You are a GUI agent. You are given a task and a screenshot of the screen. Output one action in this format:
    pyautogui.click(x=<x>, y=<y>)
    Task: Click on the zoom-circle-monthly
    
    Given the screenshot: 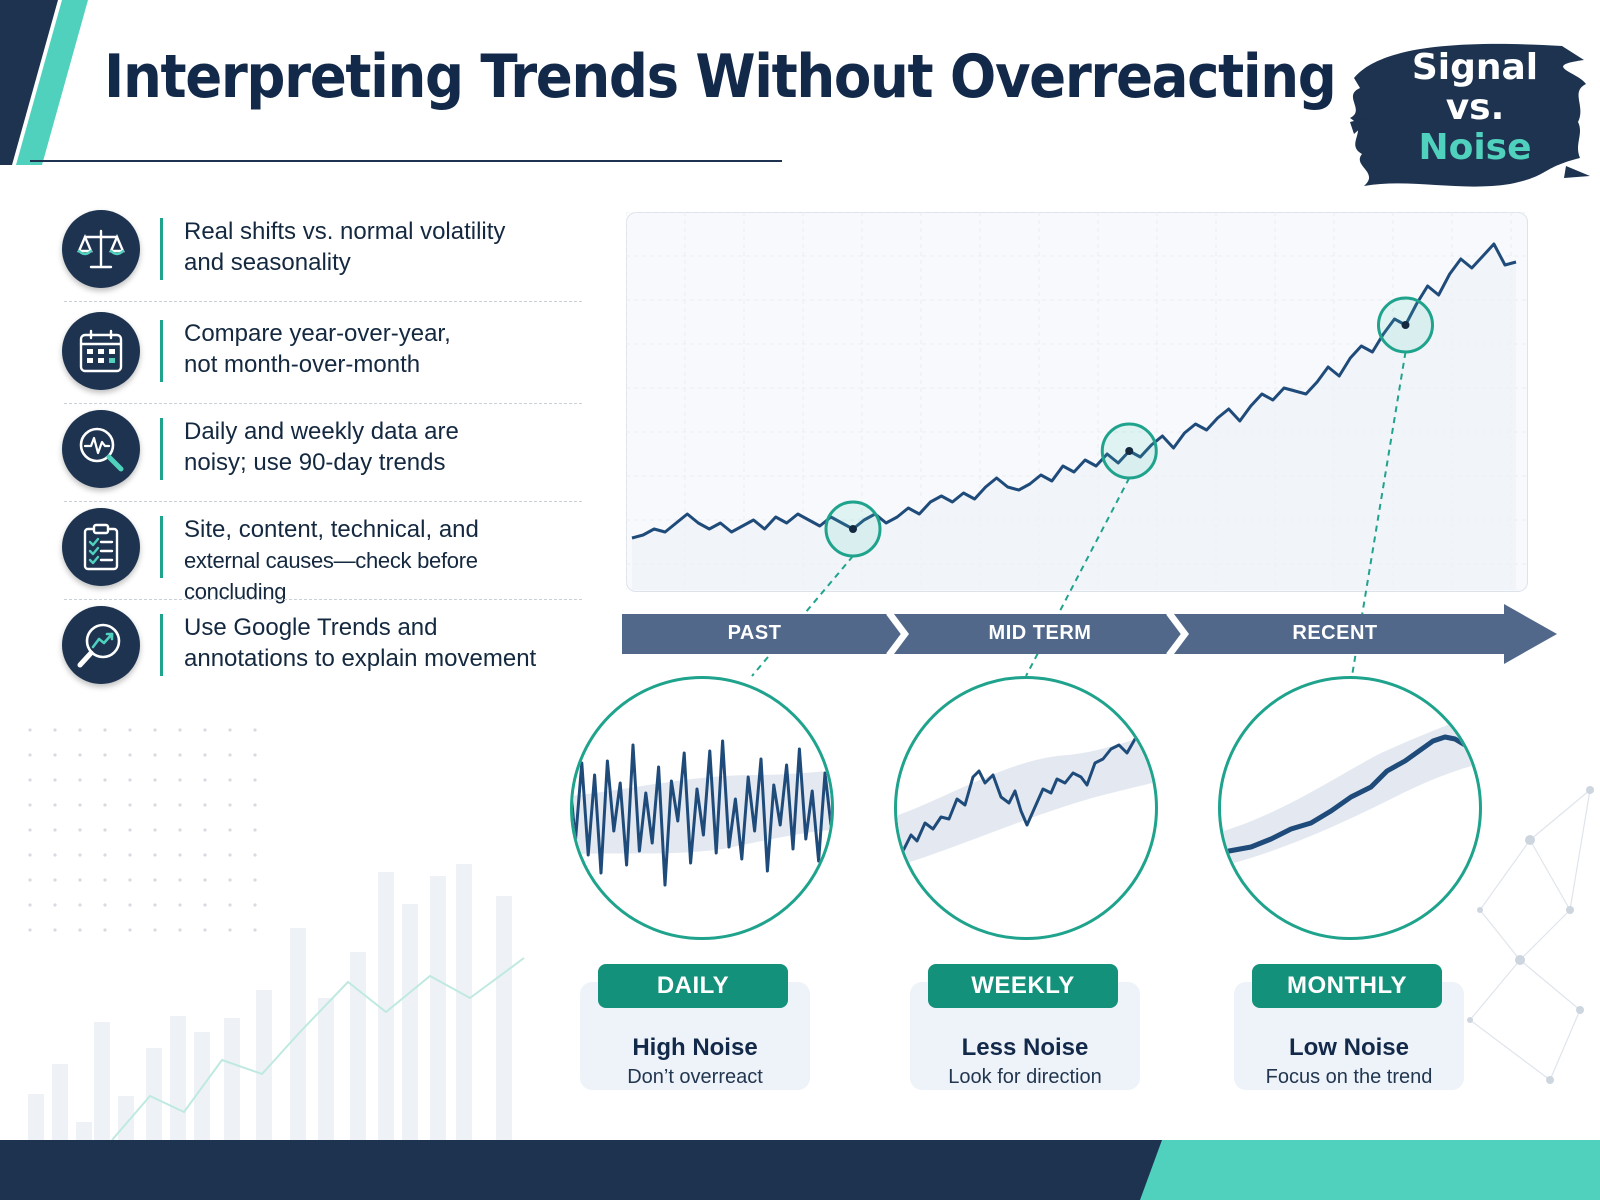 What is the action you would take?
    pyautogui.click(x=1350, y=808)
    